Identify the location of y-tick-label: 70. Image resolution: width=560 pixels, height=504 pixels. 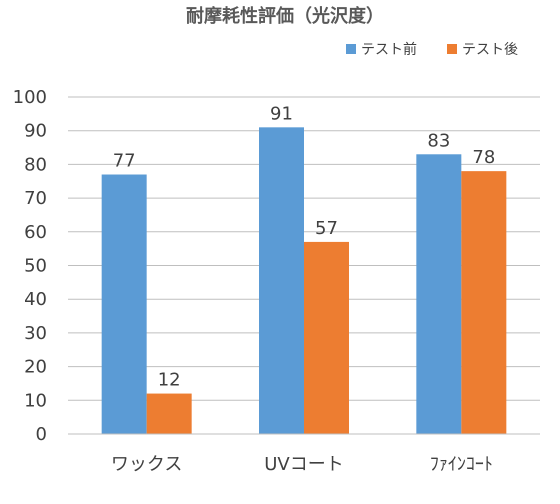
(35, 198).